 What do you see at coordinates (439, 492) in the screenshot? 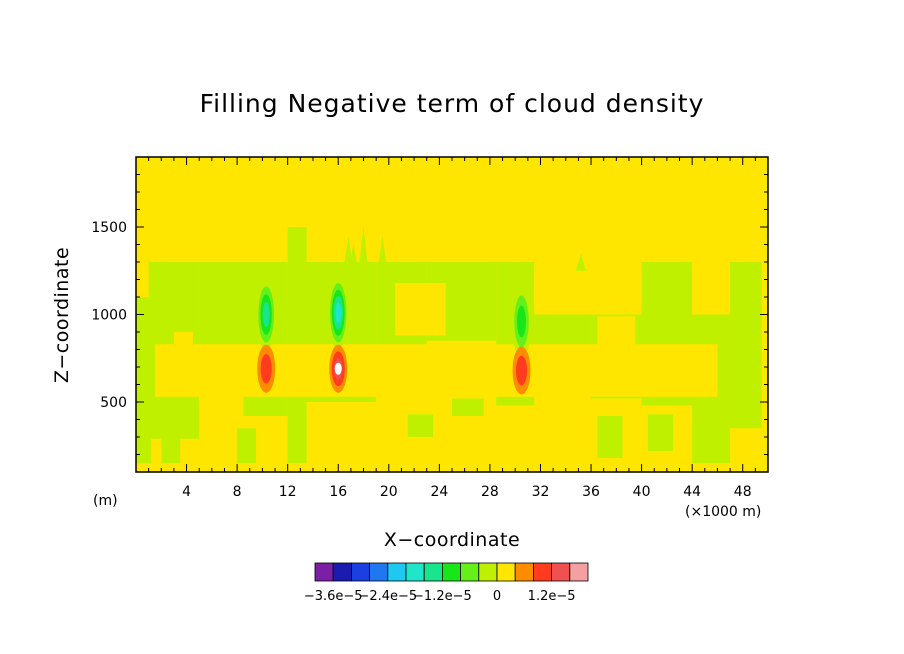
I see `x-tick-label: 24` at bounding box center [439, 492].